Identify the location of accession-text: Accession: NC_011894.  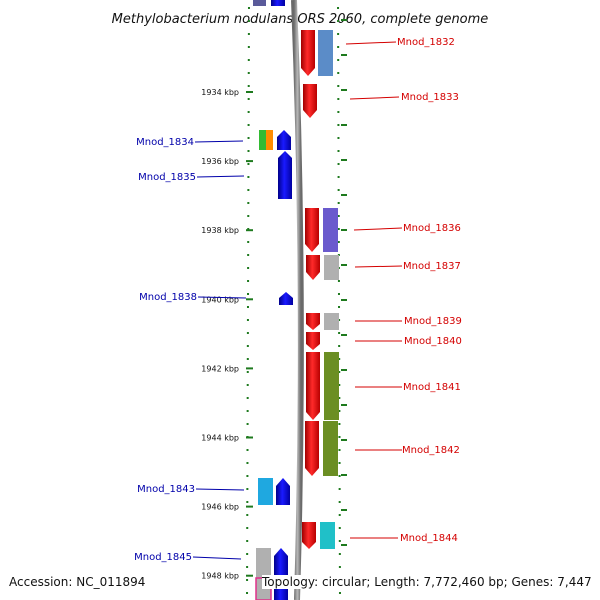
(77, 582).